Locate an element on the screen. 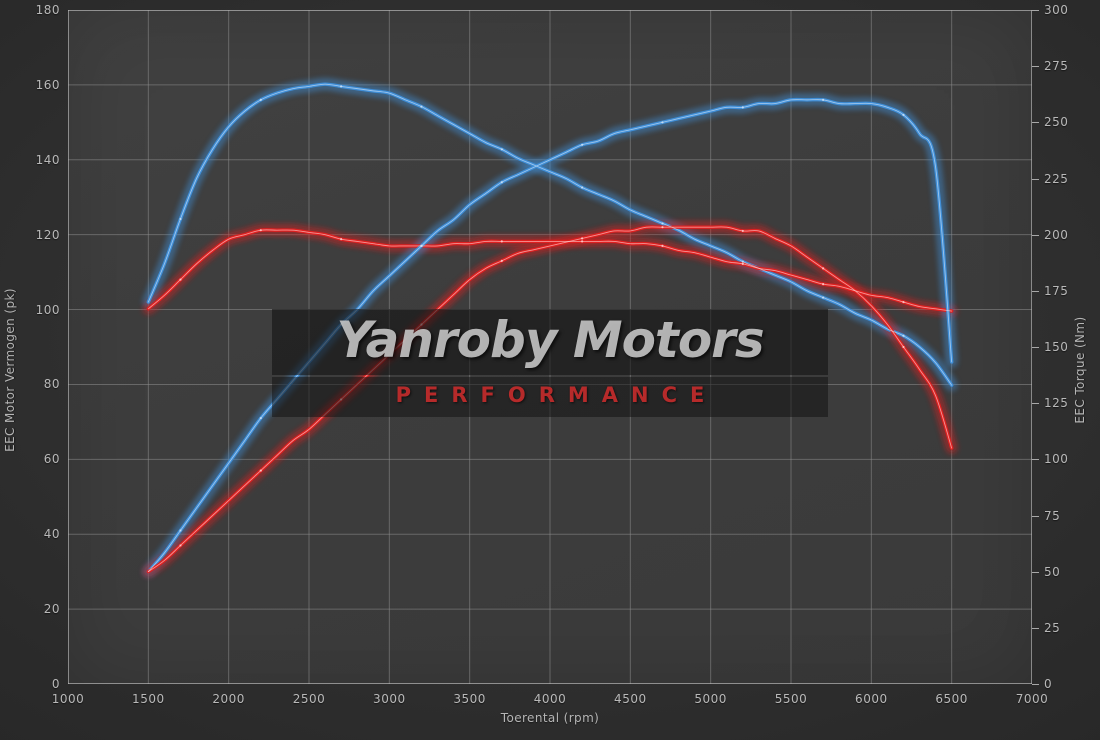 The image size is (1100, 740). y-axis-left-tick: 140 is located at coordinates (47, 159).